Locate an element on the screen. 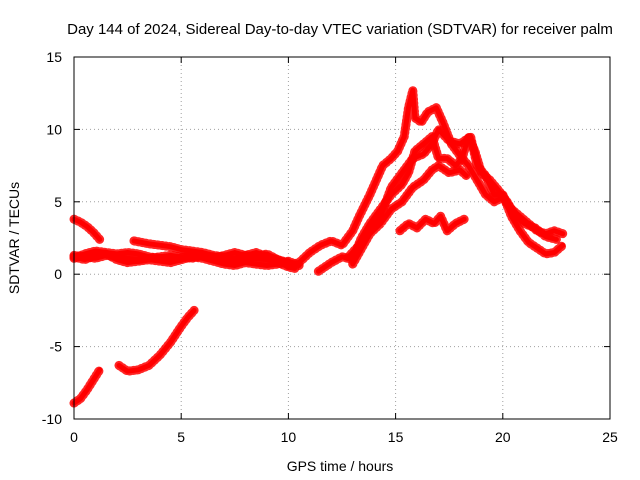 This screenshot has width=640, height=480. x-tick-label: 5 is located at coordinates (181, 437).